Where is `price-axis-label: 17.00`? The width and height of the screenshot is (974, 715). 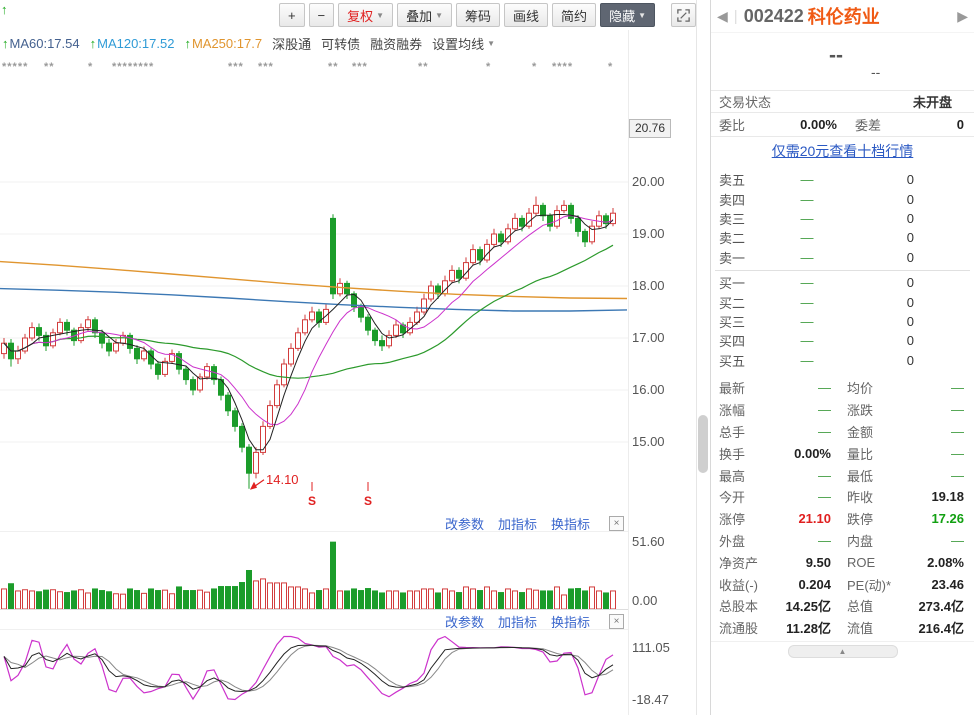 price-axis-label: 17.00 is located at coordinates (648, 337).